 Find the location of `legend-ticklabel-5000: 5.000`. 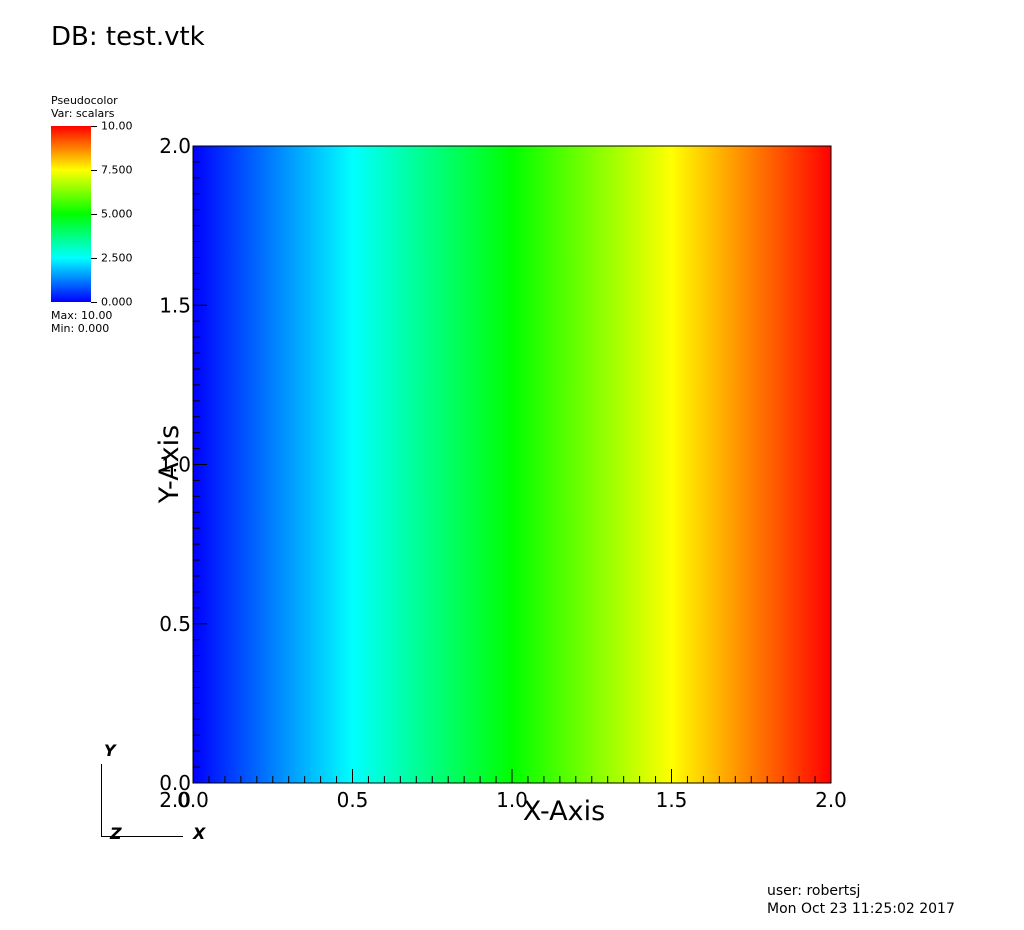

legend-ticklabel-5000: 5.000 is located at coordinates (117, 214).